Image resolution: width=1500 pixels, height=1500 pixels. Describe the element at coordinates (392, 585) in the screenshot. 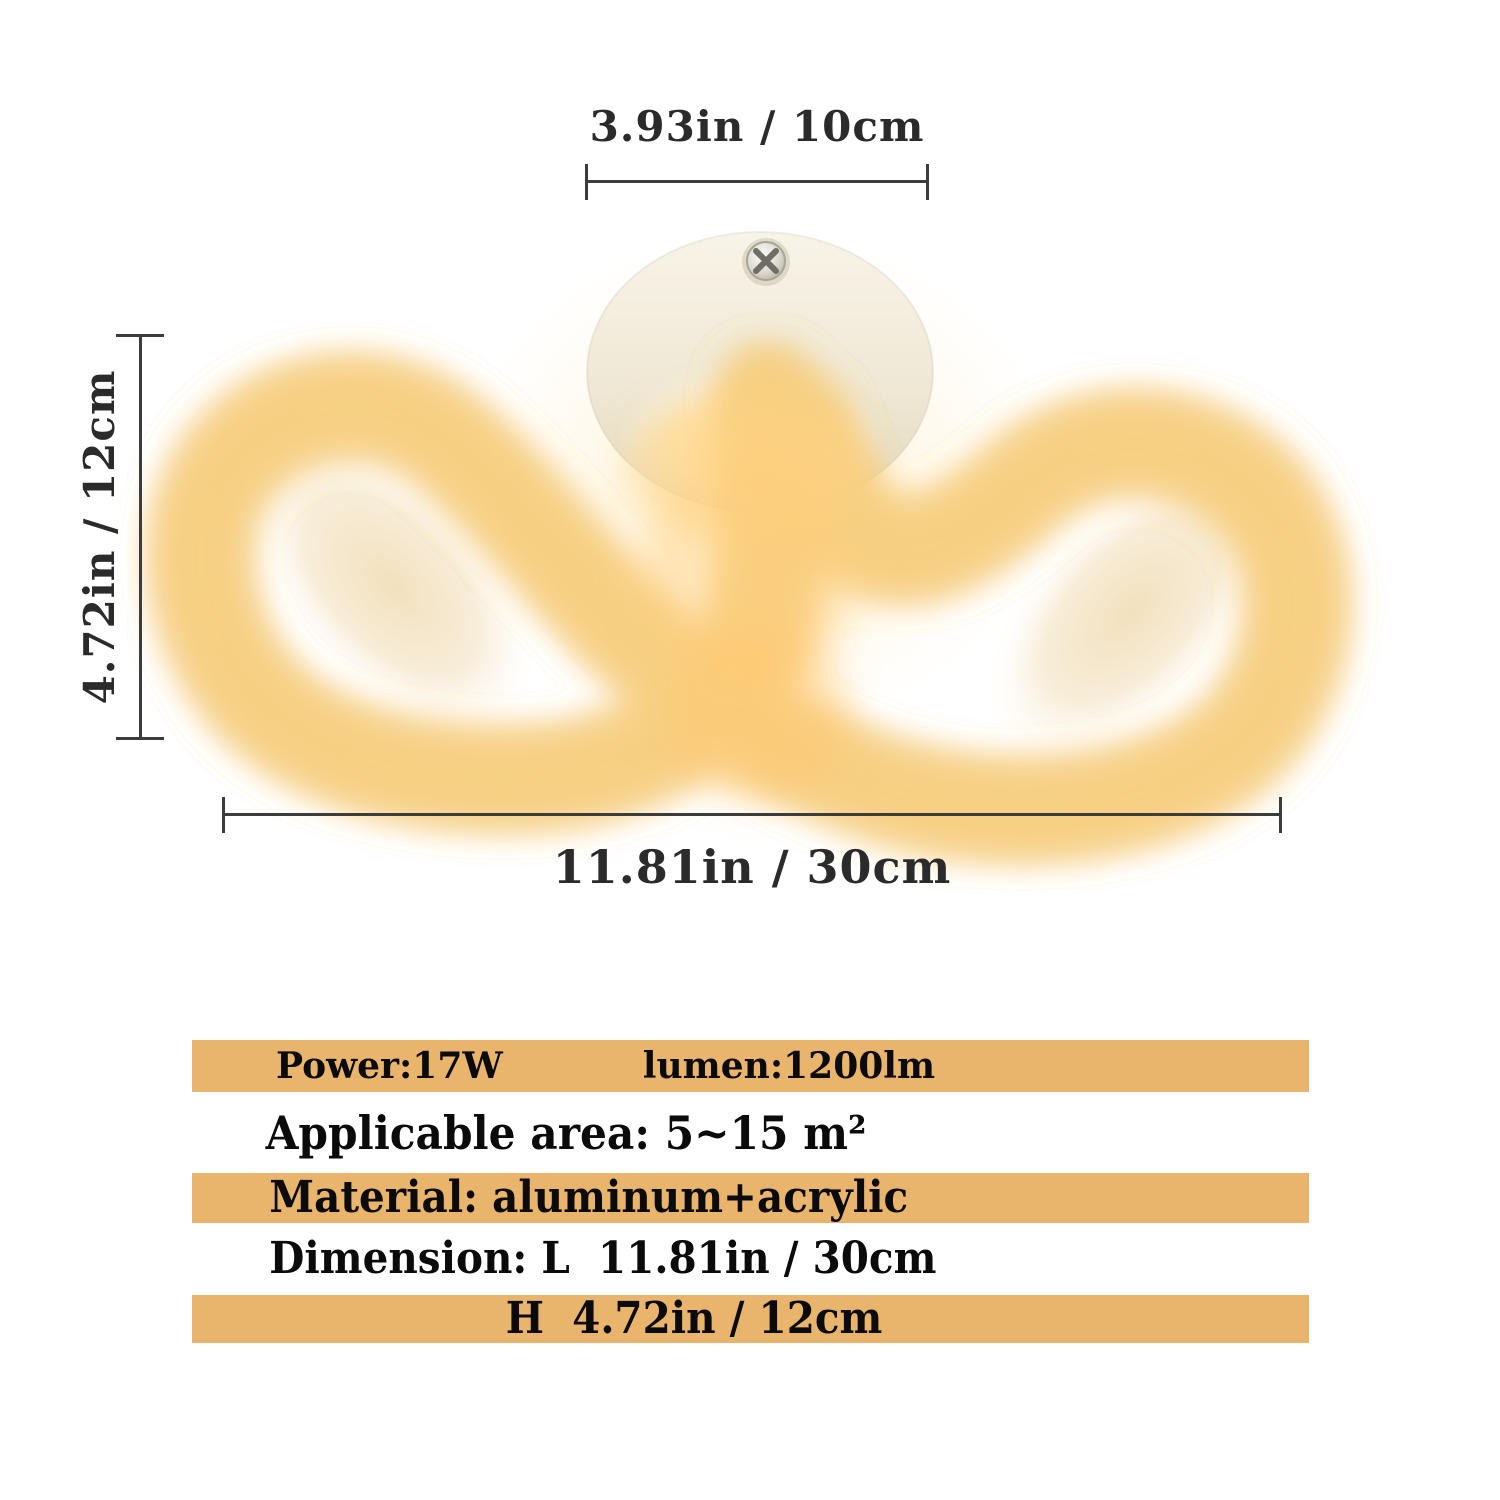

I see `left-loop-interior` at that location.